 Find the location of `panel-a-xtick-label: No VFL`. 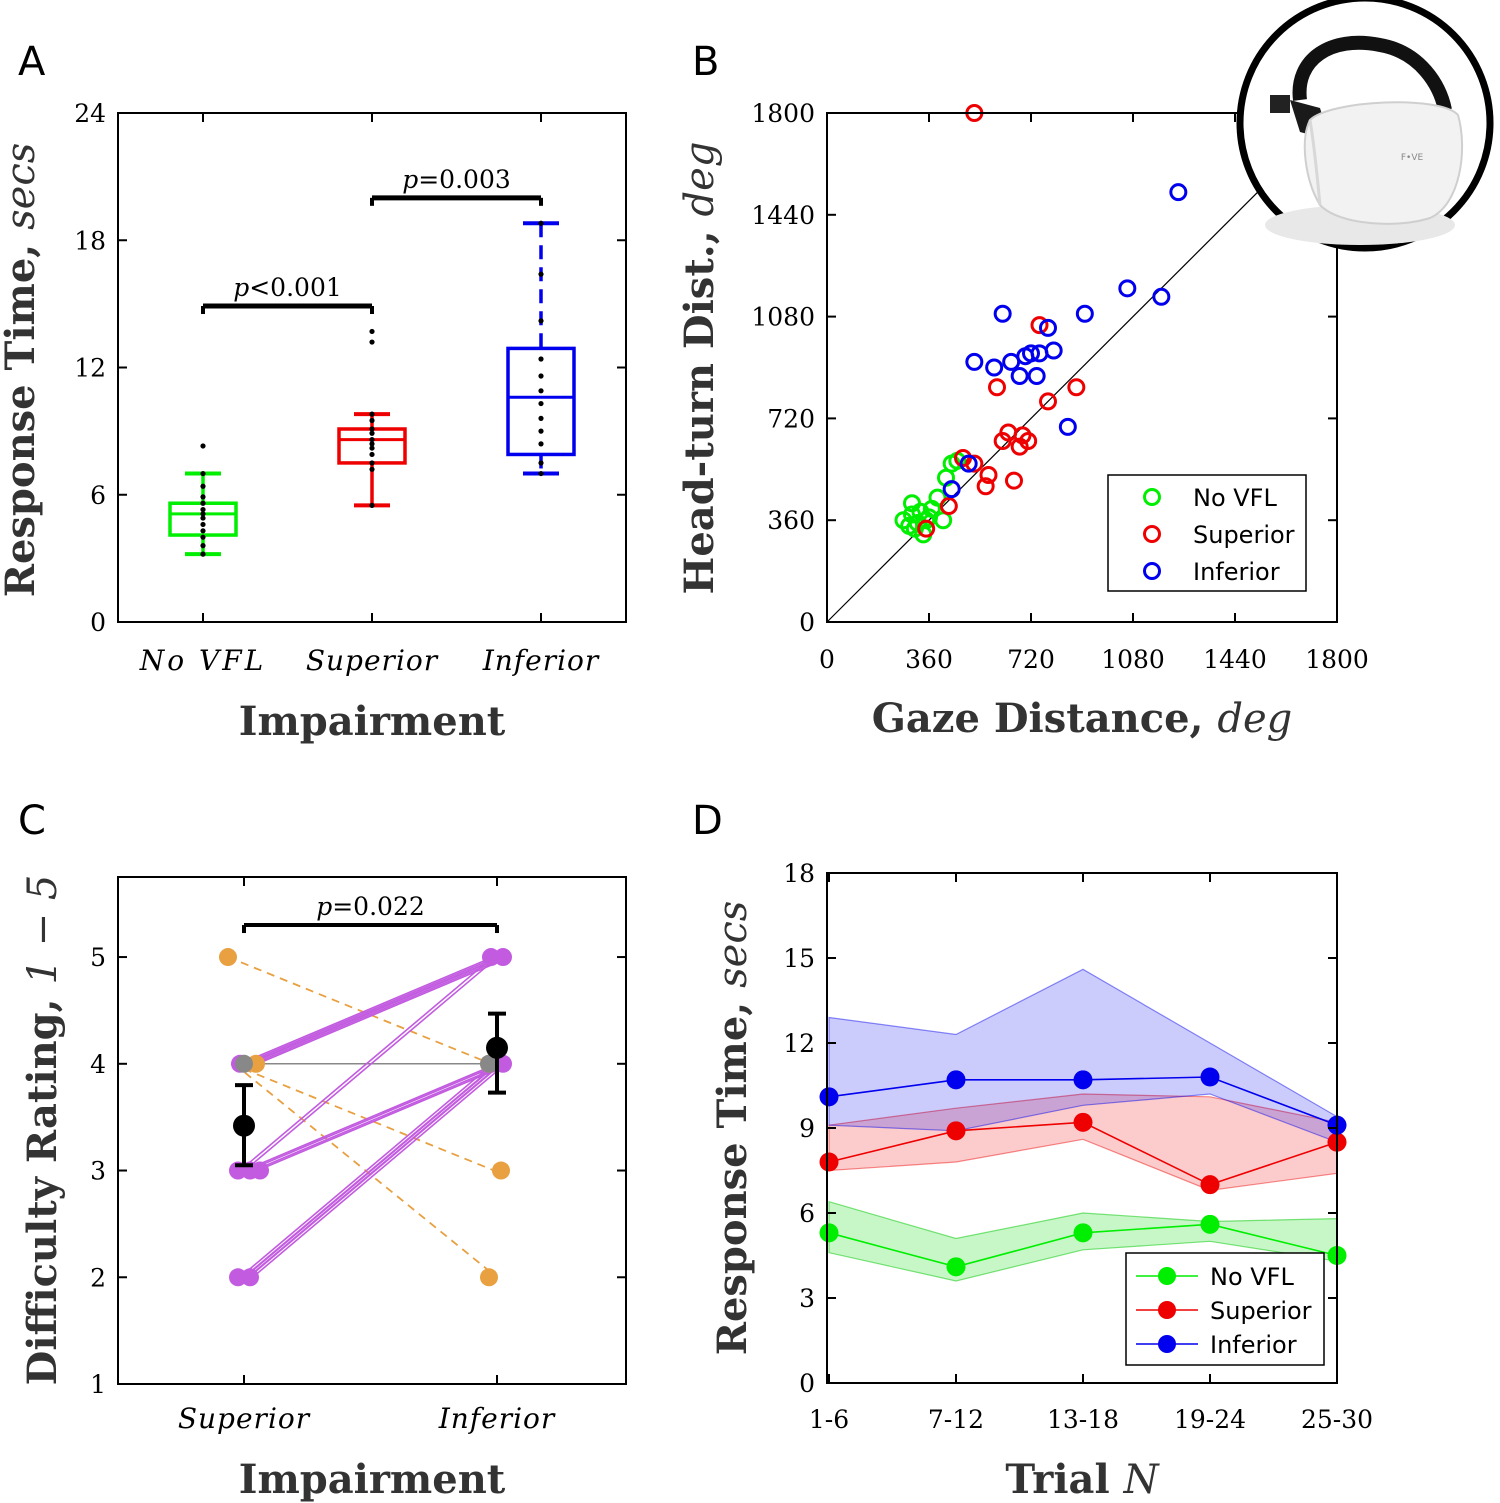

panel-a-xtick-label: No VFL is located at coordinates (203, 660).